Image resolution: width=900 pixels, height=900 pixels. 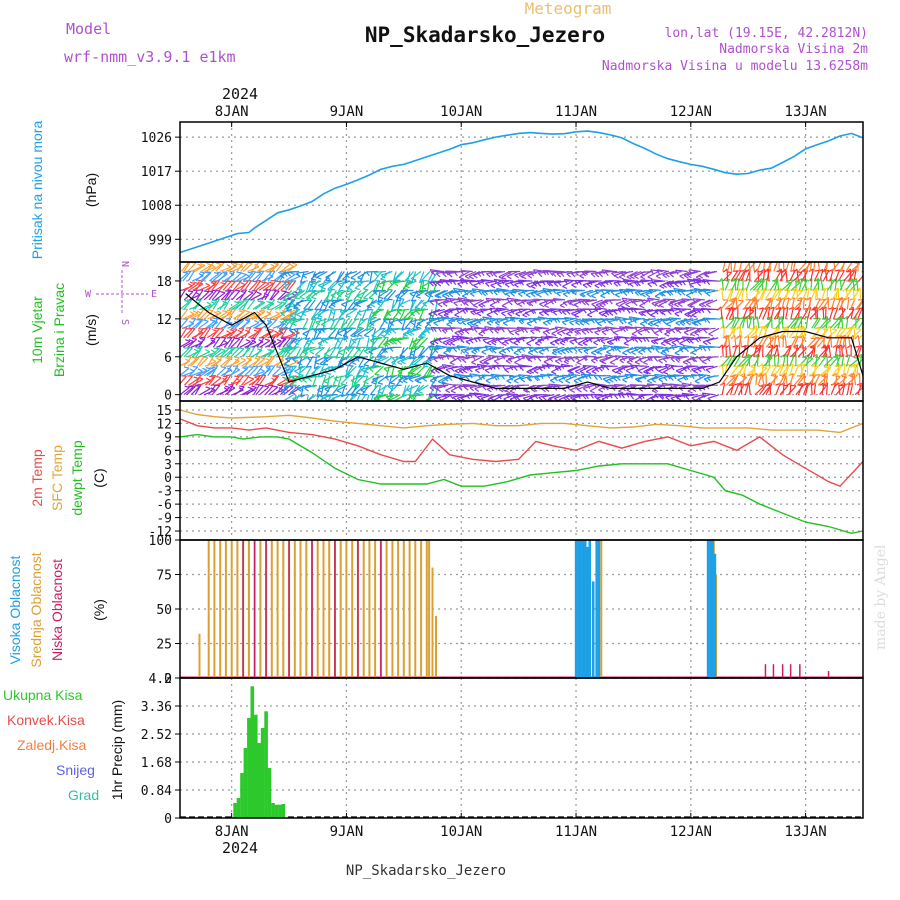 What do you see at coordinates (164, 519) in the screenshot?
I see `y-tick-label: -9` at bounding box center [164, 519].